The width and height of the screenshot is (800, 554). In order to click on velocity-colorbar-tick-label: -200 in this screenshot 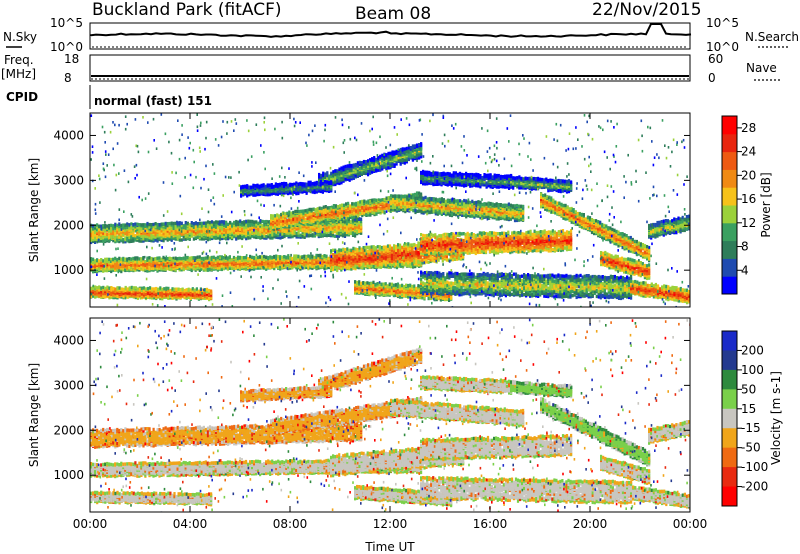, I will do `click(754, 487)`.